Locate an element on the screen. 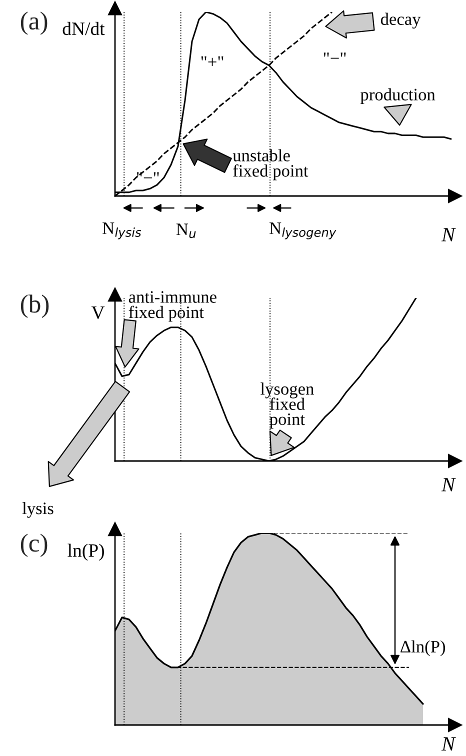 The image size is (466, 756). annotation: Δln(P) is located at coordinates (423, 648).